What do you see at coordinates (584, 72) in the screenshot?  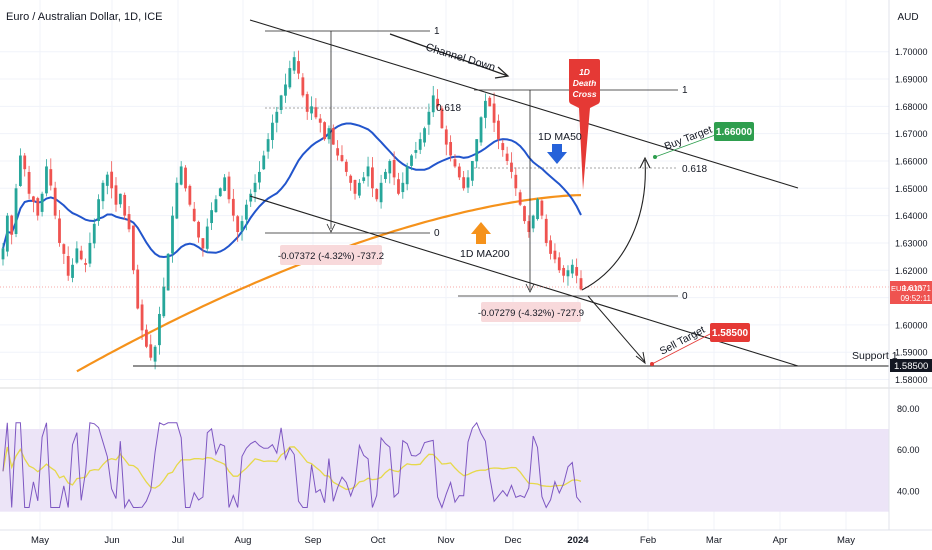 I see `death-cross-label-1: 1D` at bounding box center [584, 72].